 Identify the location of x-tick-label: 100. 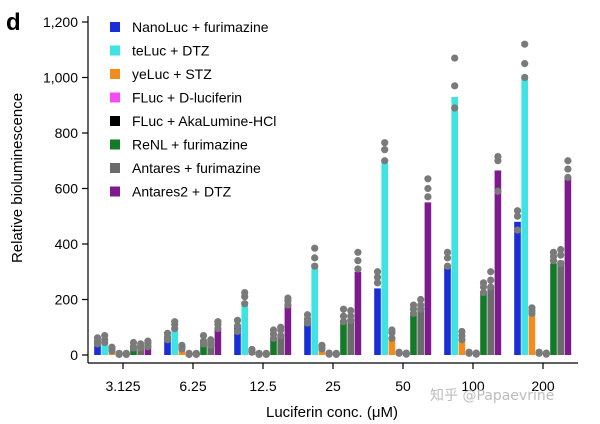
(473, 386).